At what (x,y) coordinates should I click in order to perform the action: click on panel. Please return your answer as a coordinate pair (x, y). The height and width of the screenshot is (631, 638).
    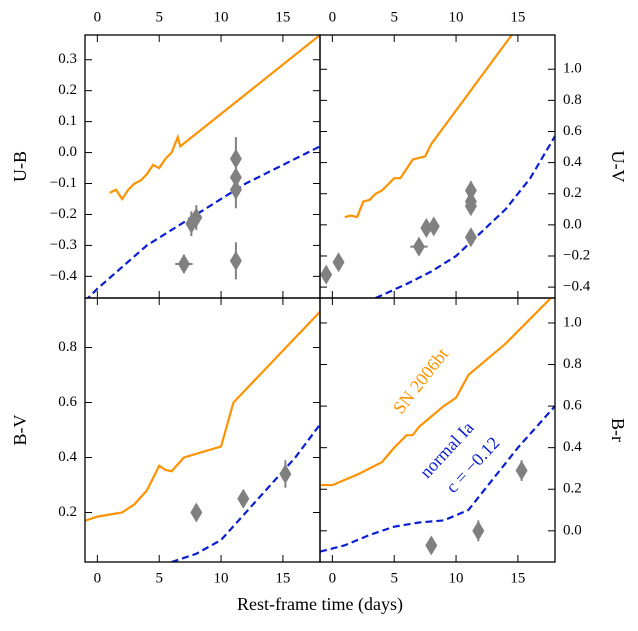
    Looking at the image, I should click on (202, 436).